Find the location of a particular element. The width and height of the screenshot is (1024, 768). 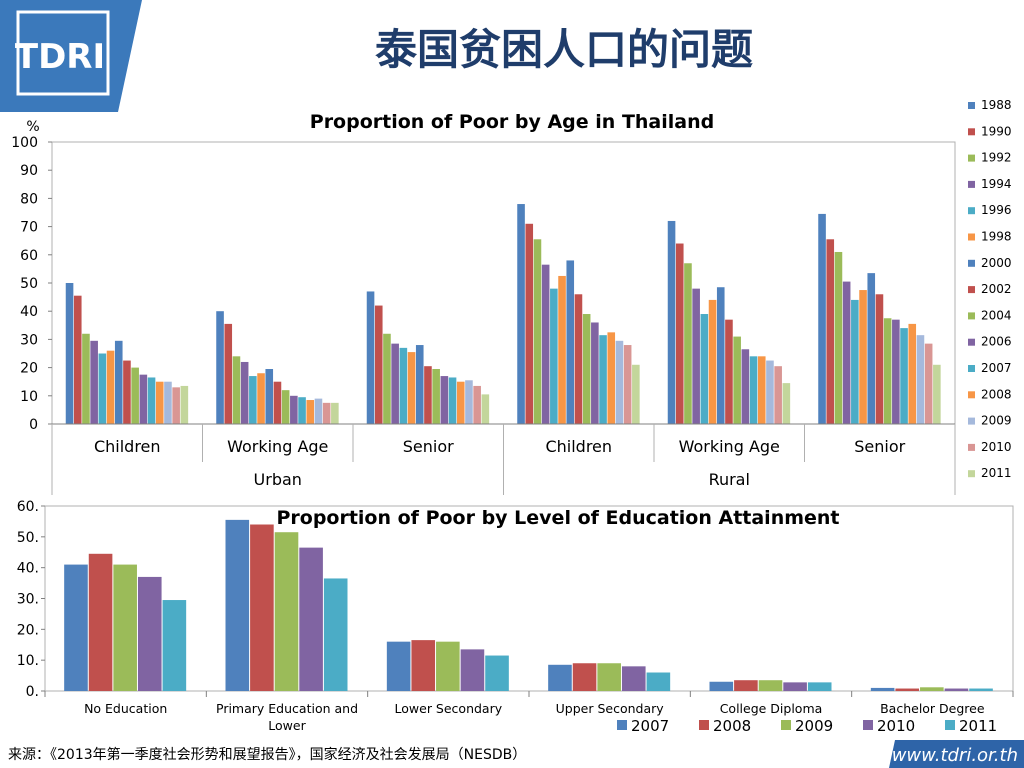

group-label: Rural is located at coordinates (729, 479).